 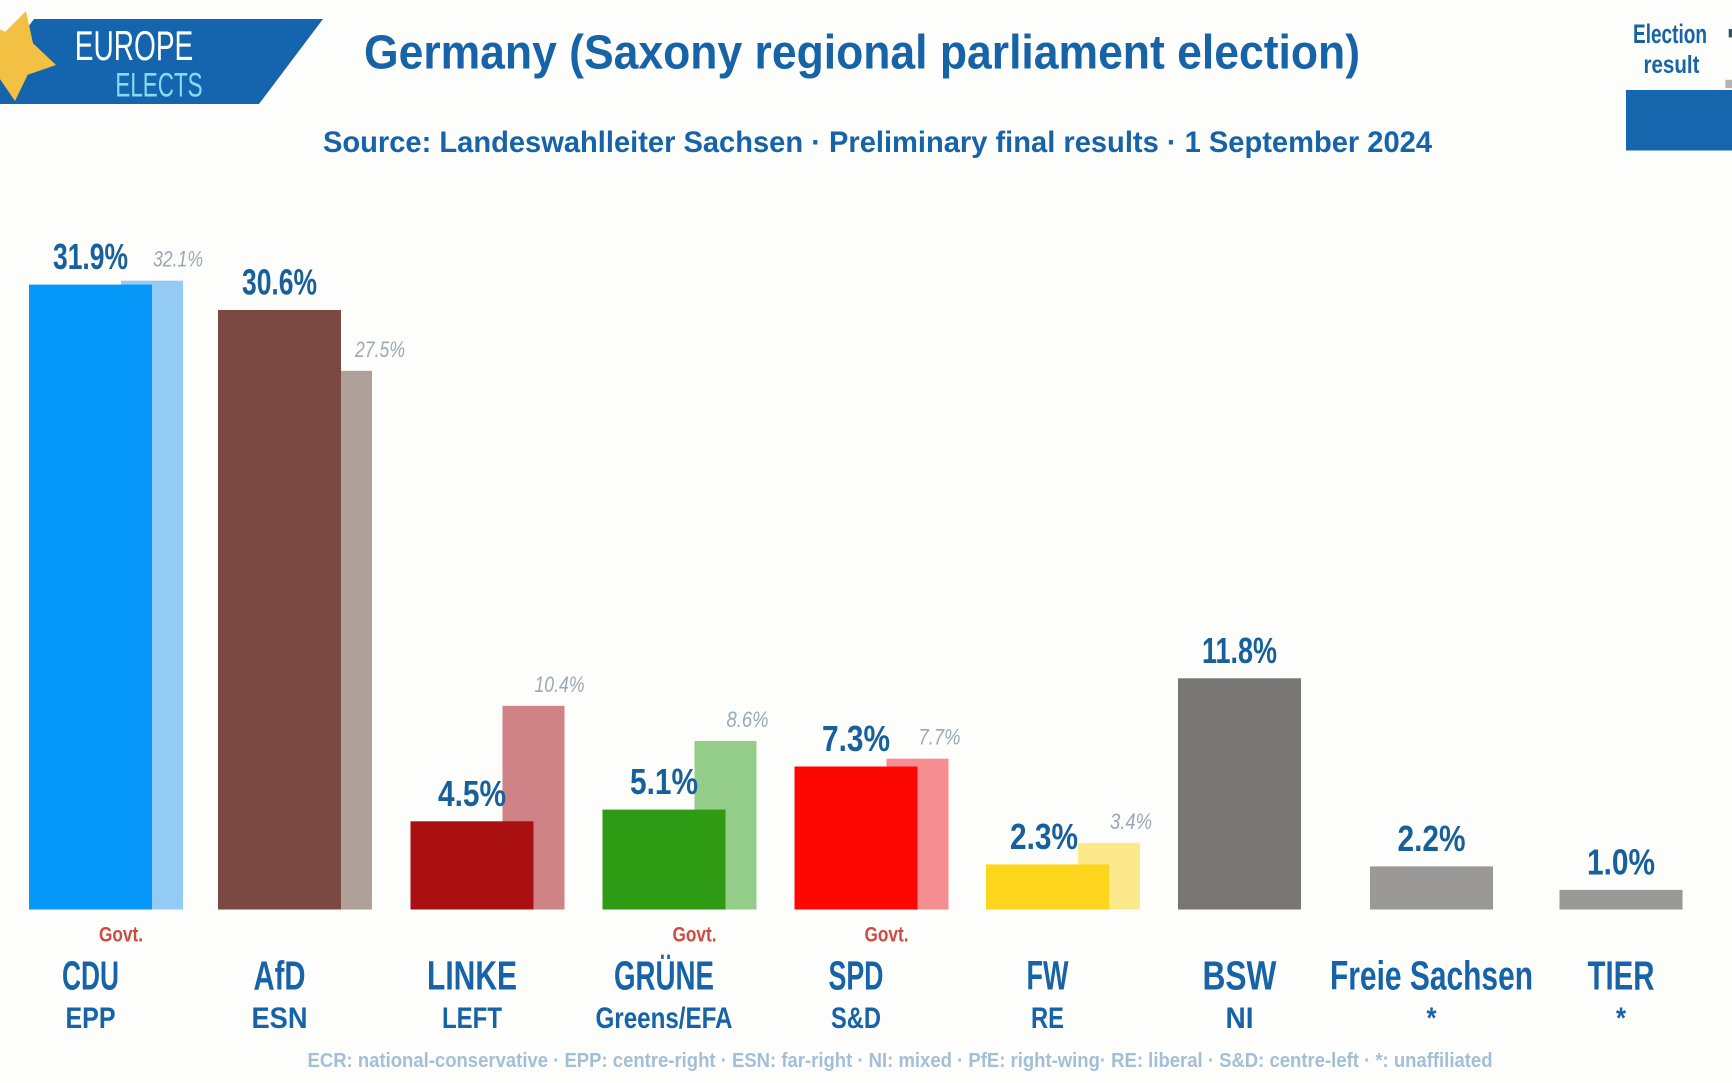 What do you see at coordinates (158, 86) in the screenshot?
I see `svg-text: ELECTS` at bounding box center [158, 86].